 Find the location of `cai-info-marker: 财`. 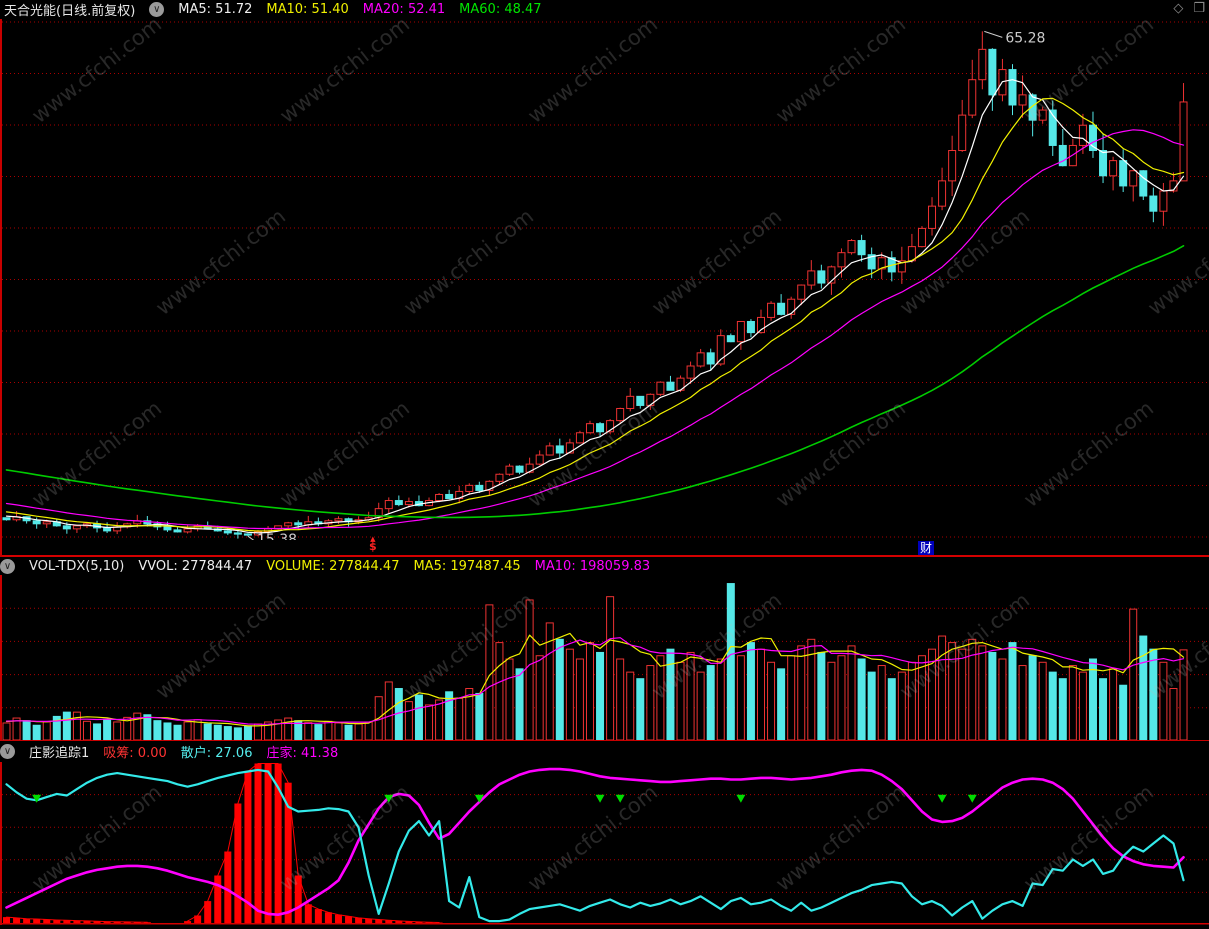

cai-info-marker: 财 is located at coordinates (926, 548).